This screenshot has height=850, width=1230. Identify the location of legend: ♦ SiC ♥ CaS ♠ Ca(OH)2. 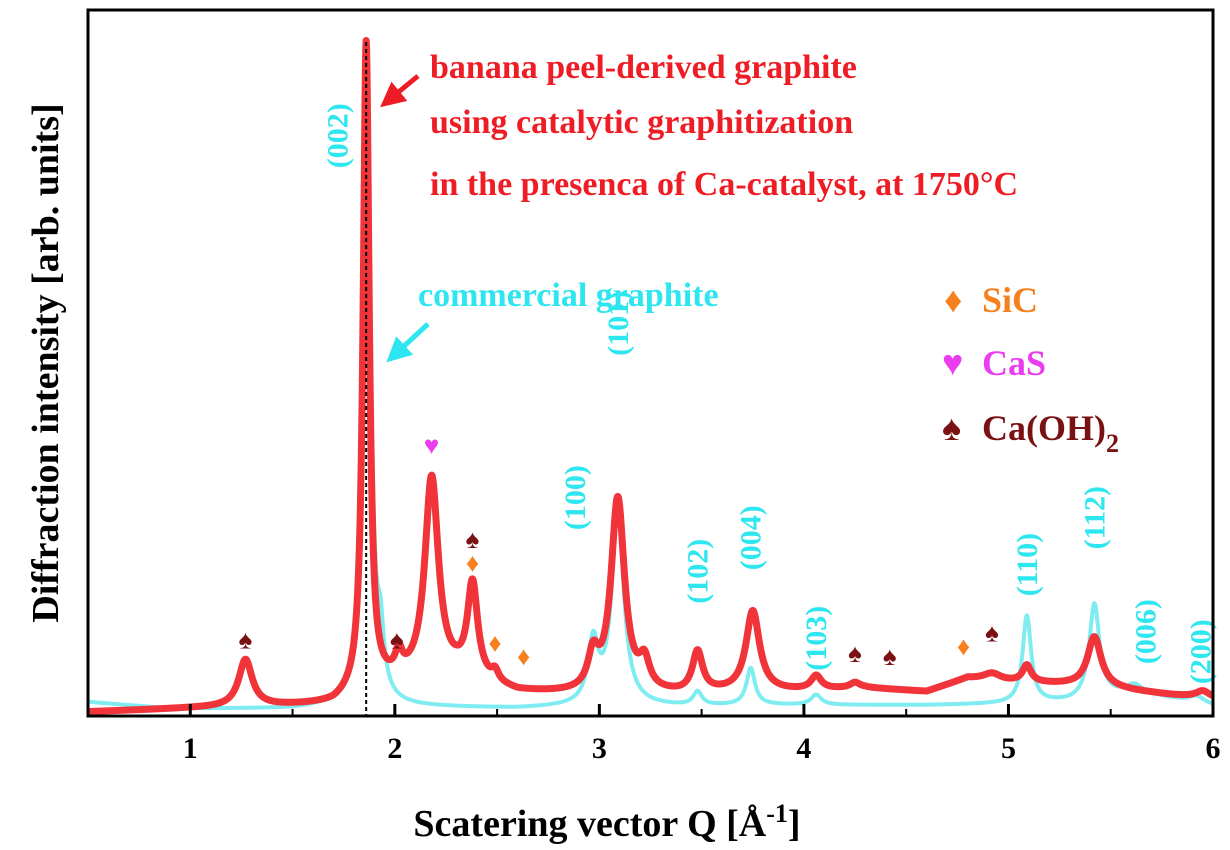
(1030, 369).